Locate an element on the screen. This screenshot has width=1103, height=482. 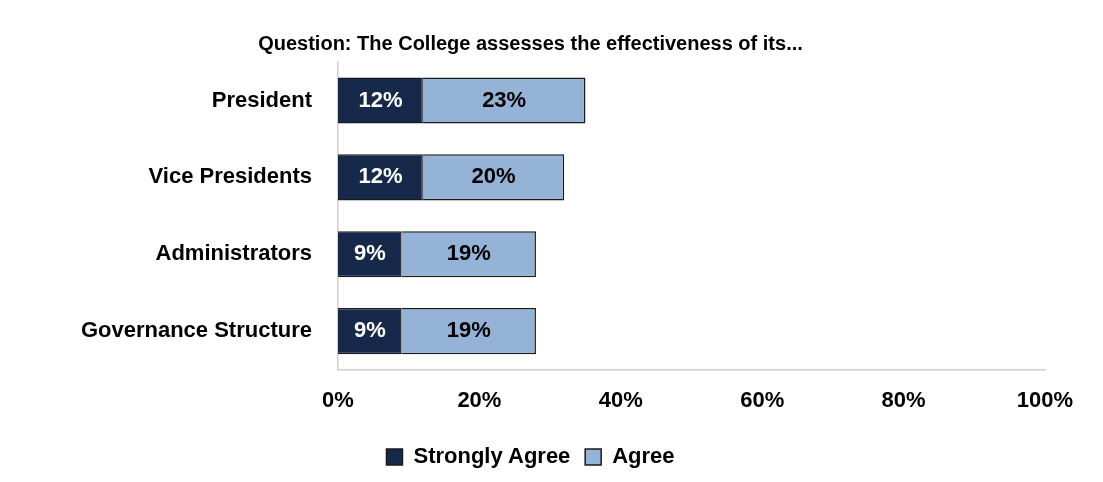
data-label: 20% is located at coordinates (493, 176).